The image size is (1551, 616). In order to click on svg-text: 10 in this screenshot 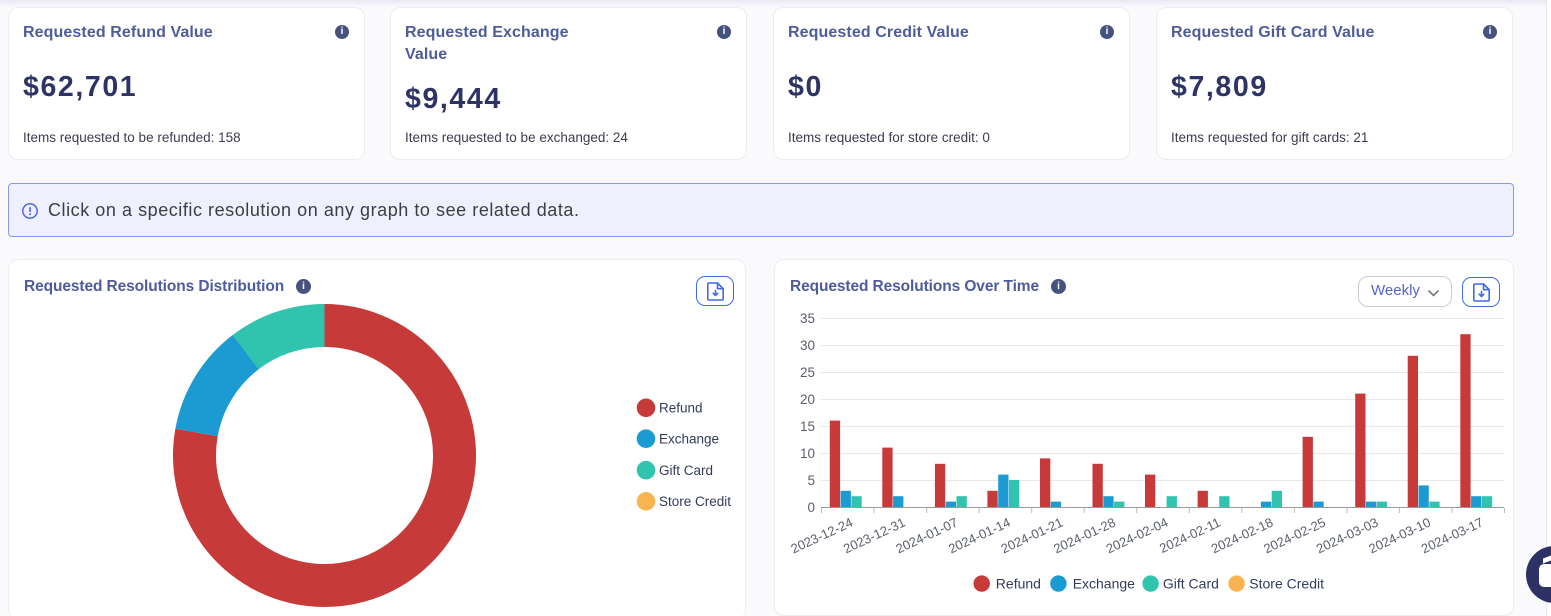, I will do `click(807, 453)`.